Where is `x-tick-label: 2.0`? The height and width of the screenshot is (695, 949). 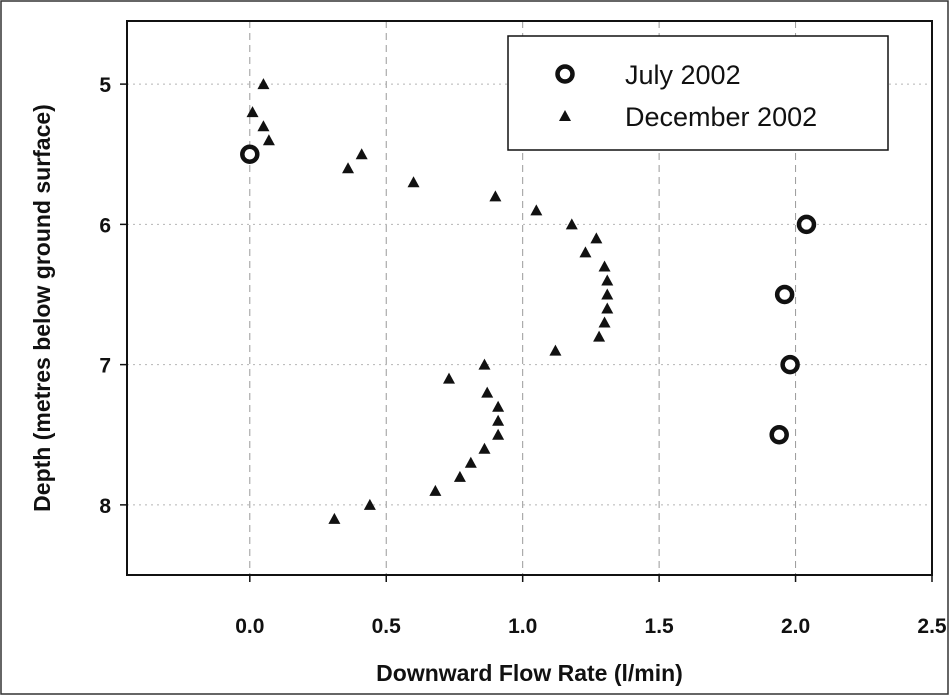
x-tick-label: 2.0 is located at coordinates (795, 626).